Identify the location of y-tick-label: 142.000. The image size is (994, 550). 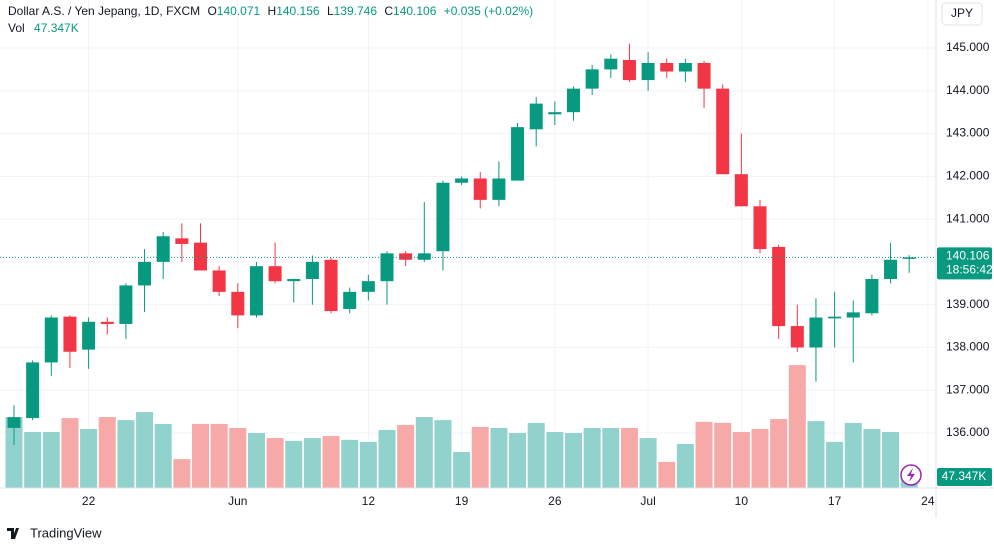
(968, 176).